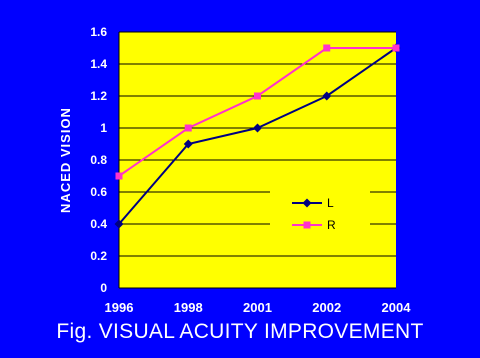 The image size is (480, 358). I want to click on y-tick-label: 1.2, so click(98, 96).